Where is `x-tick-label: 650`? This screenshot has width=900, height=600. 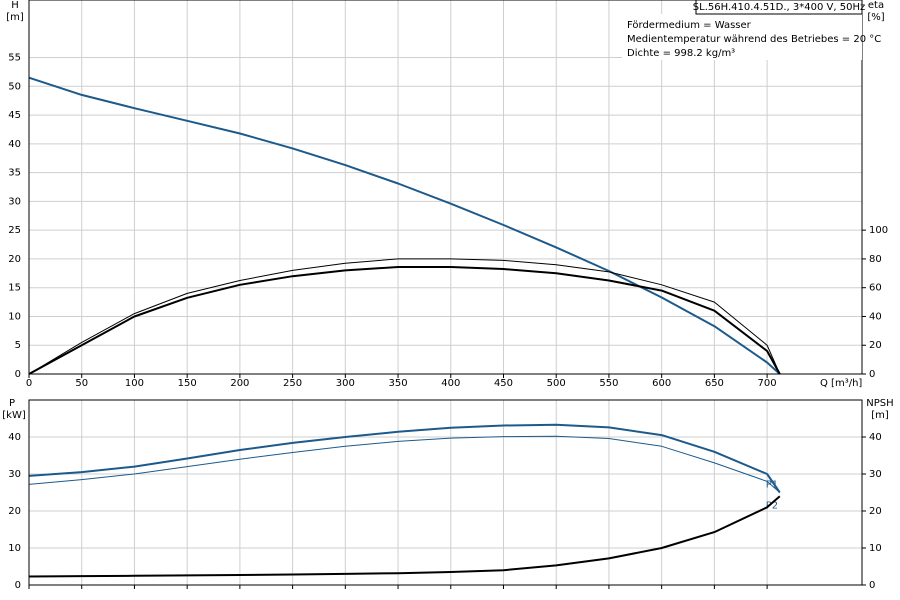
x-tick-label: 650 is located at coordinates (714, 383).